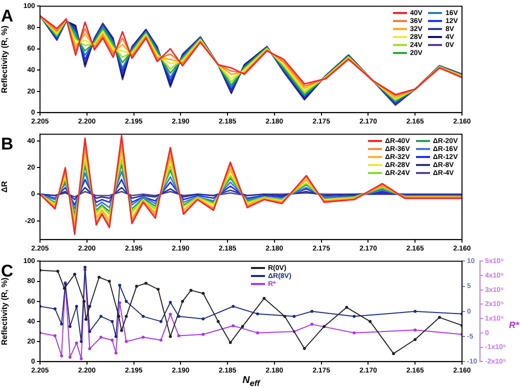  Describe the element at coordinates (251, 381) in the screenshot. I see `x-axis-title: N$_{eff}$` at that location.